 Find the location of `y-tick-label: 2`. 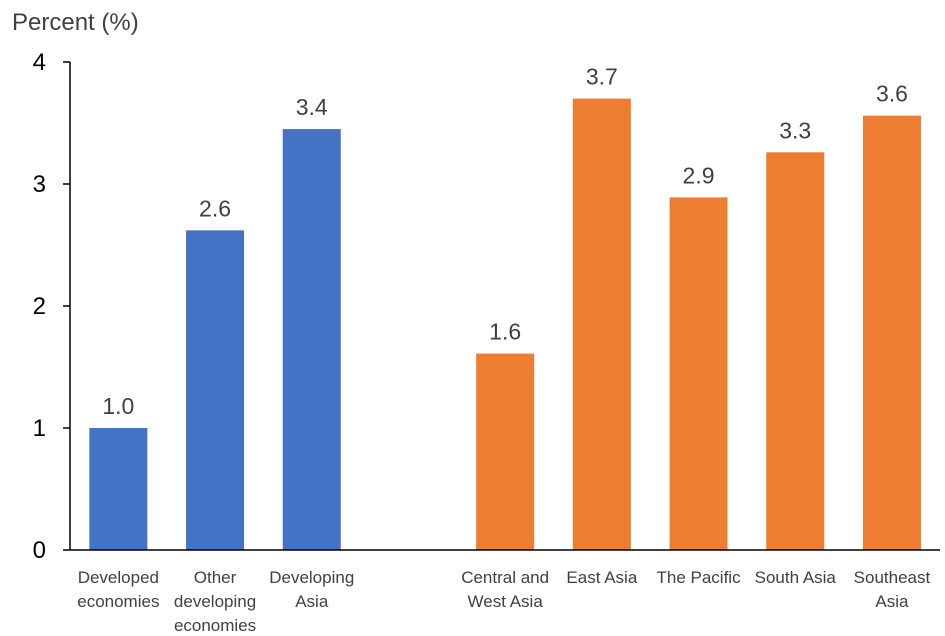

y-tick-label: 2 is located at coordinates (39, 306).